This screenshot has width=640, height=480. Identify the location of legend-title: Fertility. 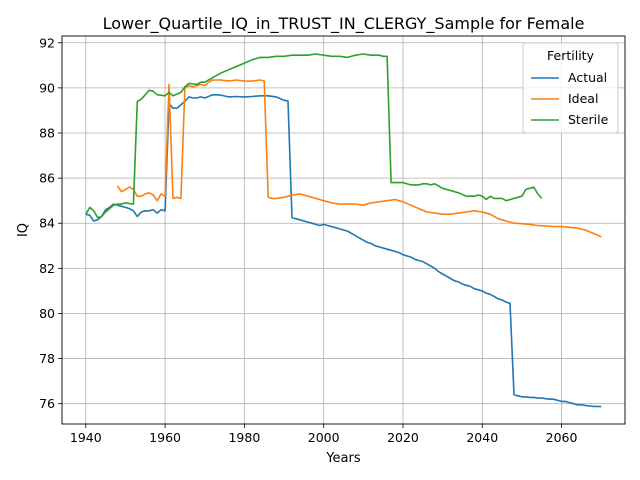
(571, 55).